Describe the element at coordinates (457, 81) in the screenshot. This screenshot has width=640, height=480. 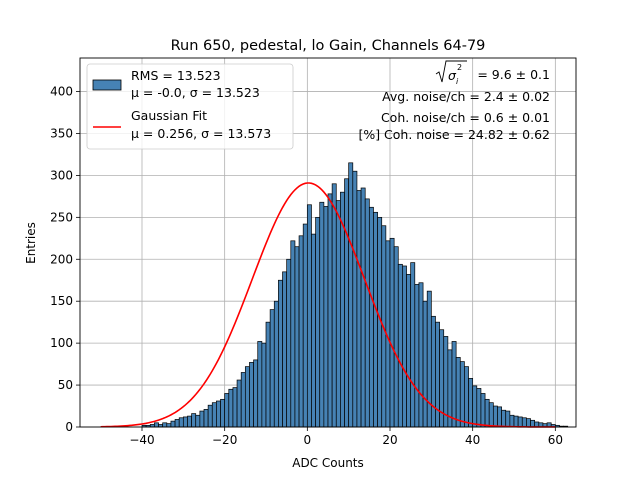
I see `sigma-subscript: i` at that location.